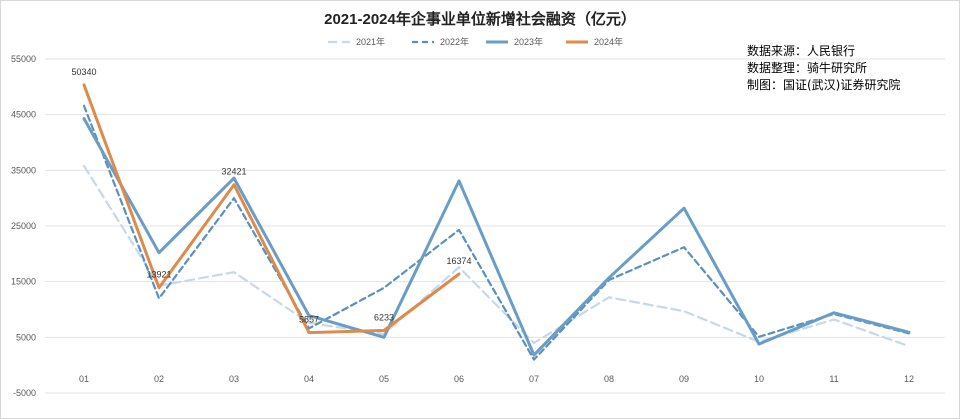 The height and width of the screenshot is (419, 960). I want to click on data-label: 6233, so click(384, 317).